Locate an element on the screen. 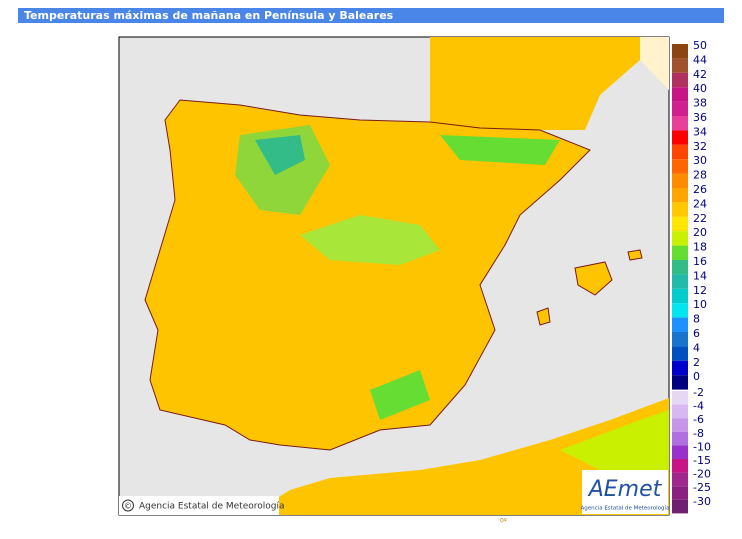  ibiza is located at coordinates (543, 316).